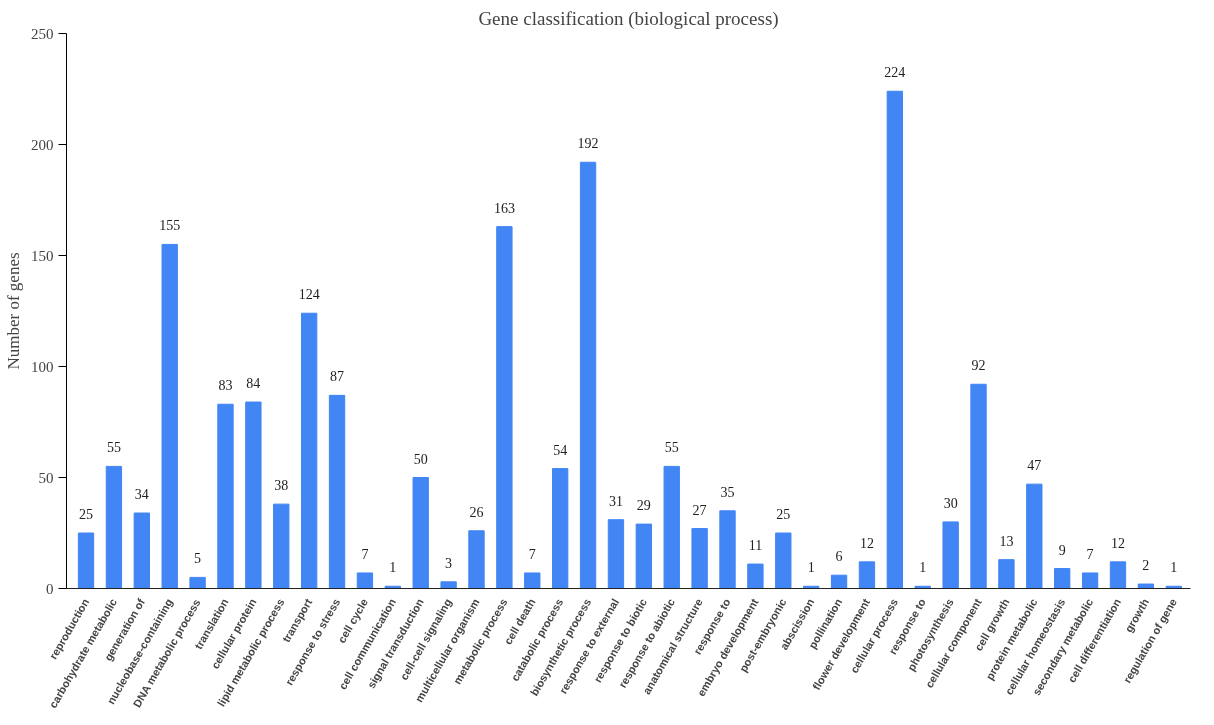 The width and height of the screenshot is (1214, 725). I want to click on data-label: 84, so click(253, 384).